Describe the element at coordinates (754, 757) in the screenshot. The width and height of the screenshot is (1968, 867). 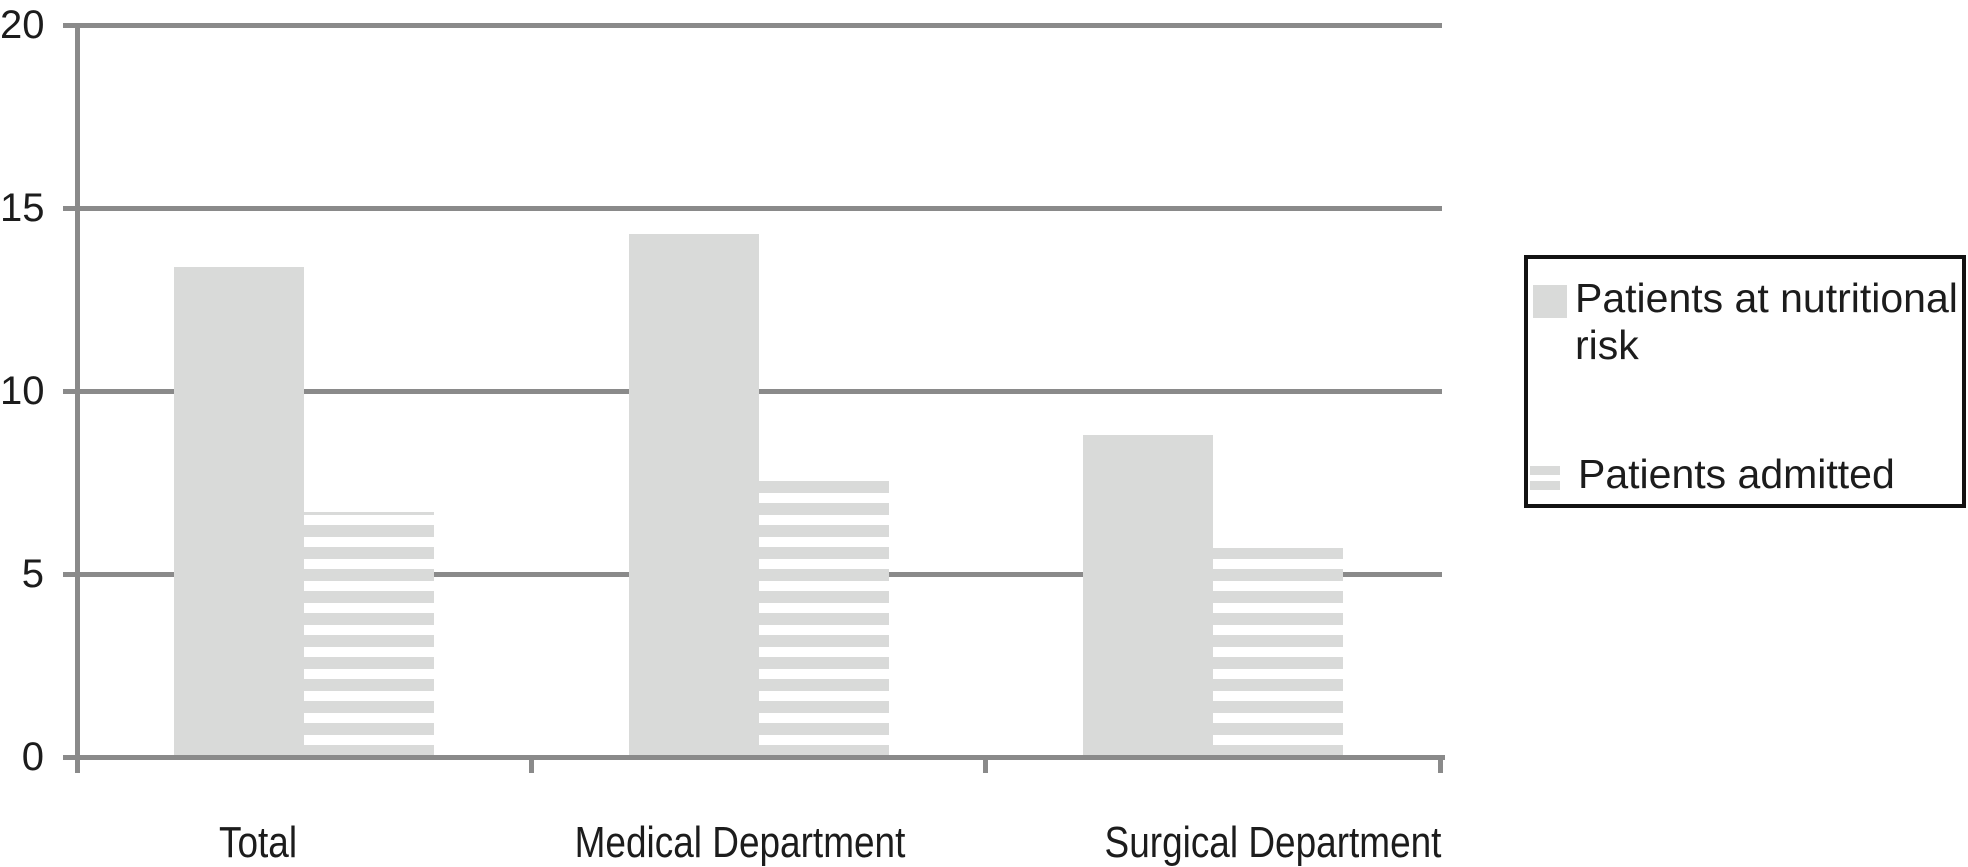
I see `x-axis-line` at that location.